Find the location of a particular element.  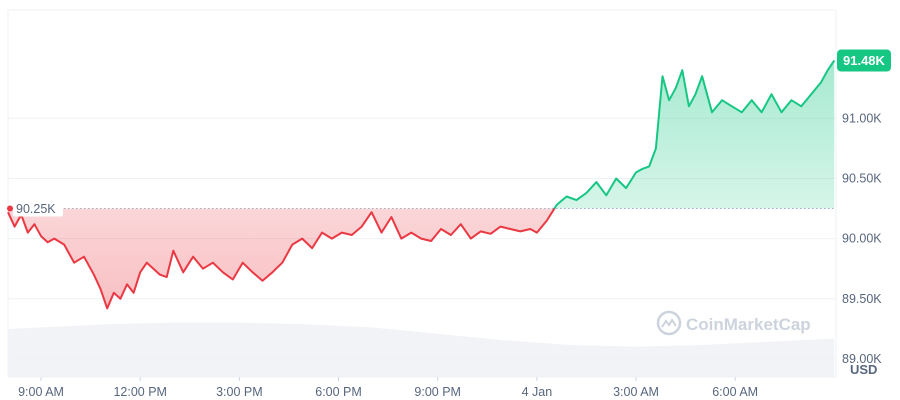

coinmarketcap-watermark: CoinMarketCap is located at coordinates (733, 323).